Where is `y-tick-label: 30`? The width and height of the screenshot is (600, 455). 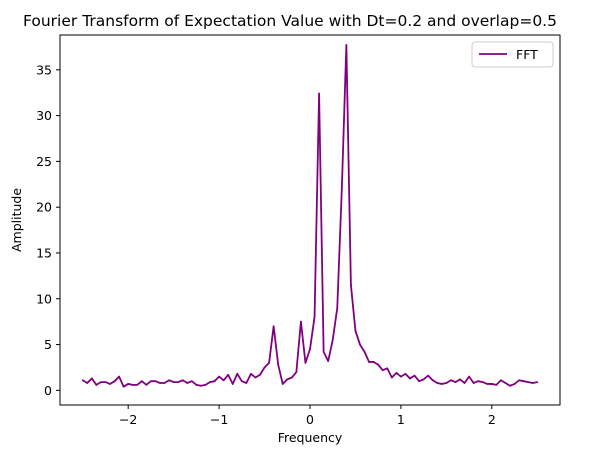 y-tick-label: 30 is located at coordinates (44, 115).